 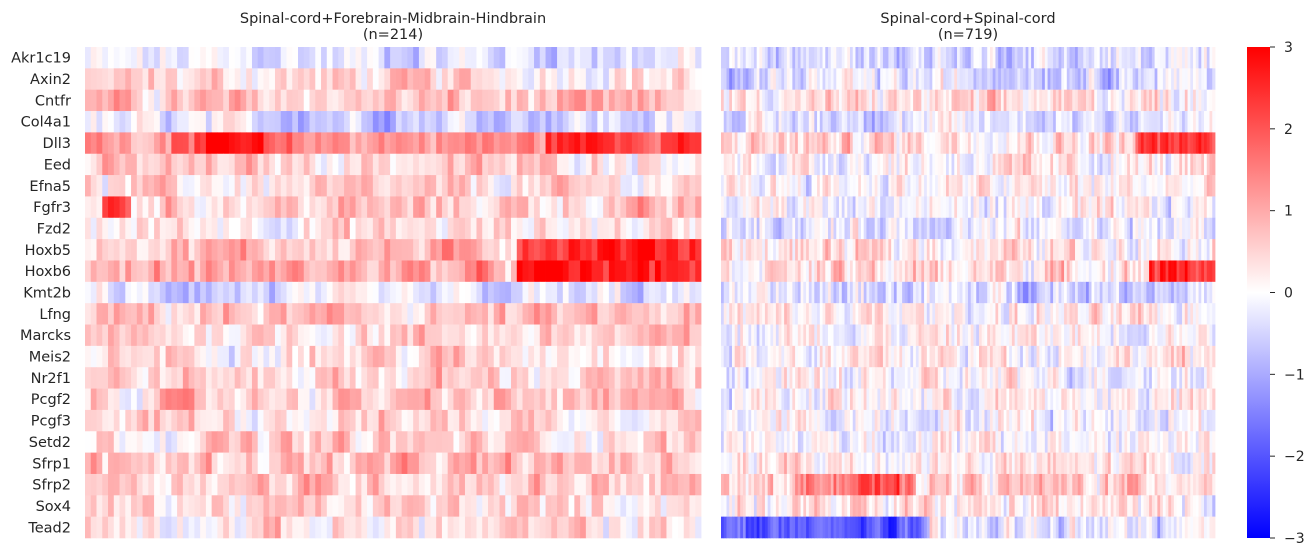 I want to click on gene-label-meis2: Meis2, so click(x=50, y=358).